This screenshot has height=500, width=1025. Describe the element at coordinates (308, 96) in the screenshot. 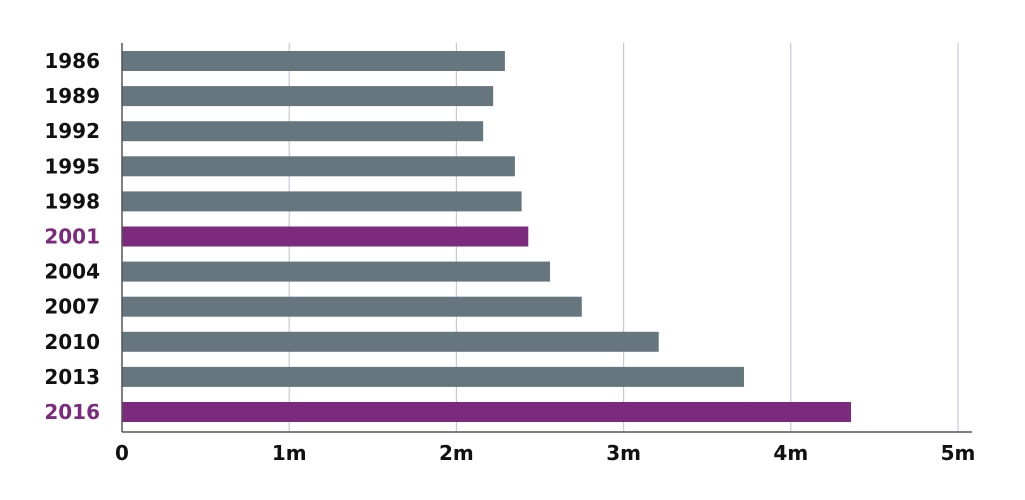

I see `bar-1989` at that location.